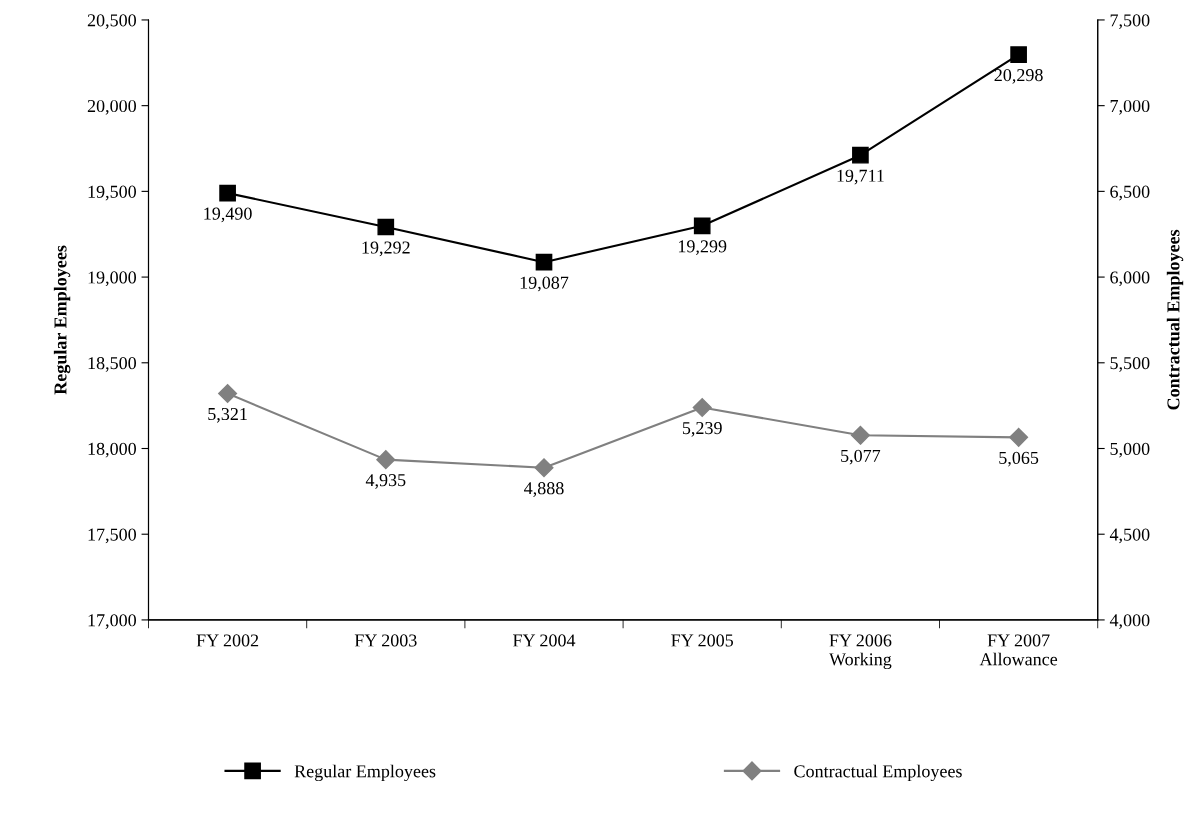 The width and height of the screenshot is (1188, 831). What do you see at coordinates (112, 621) in the screenshot?
I see `y-tick-label: 17,000` at bounding box center [112, 621].